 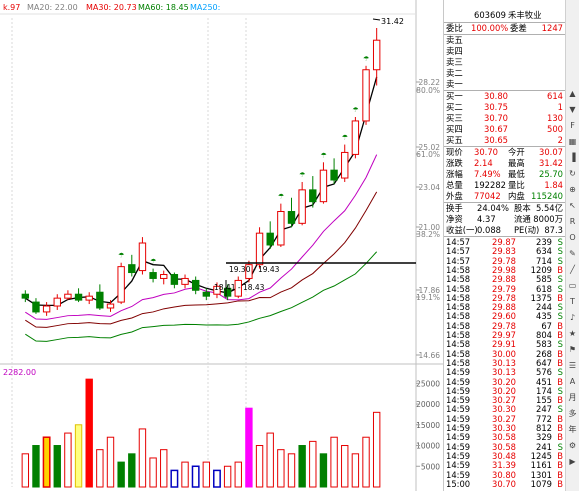 I want to click on volume-axis-label: 15000, so click(x=428, y=425).